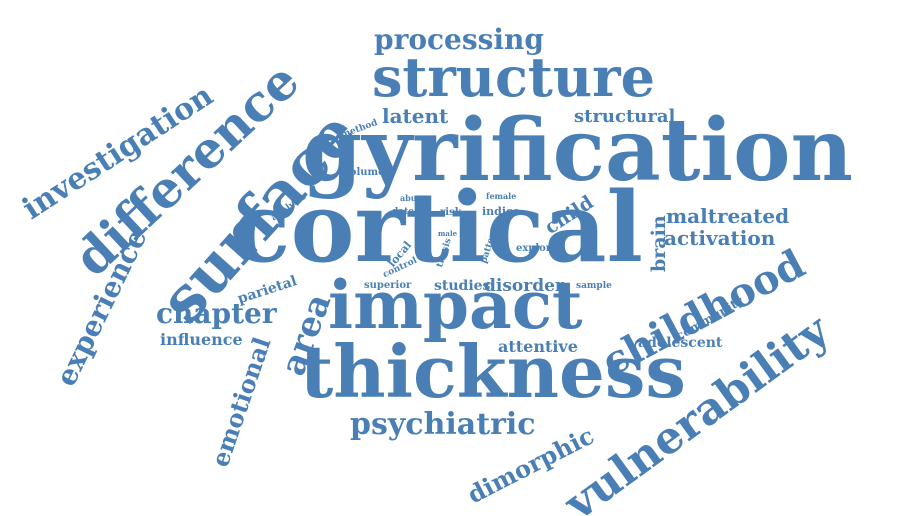 The image size is (900, 516). I want to click on word-structure: structure, so click(513, 77).